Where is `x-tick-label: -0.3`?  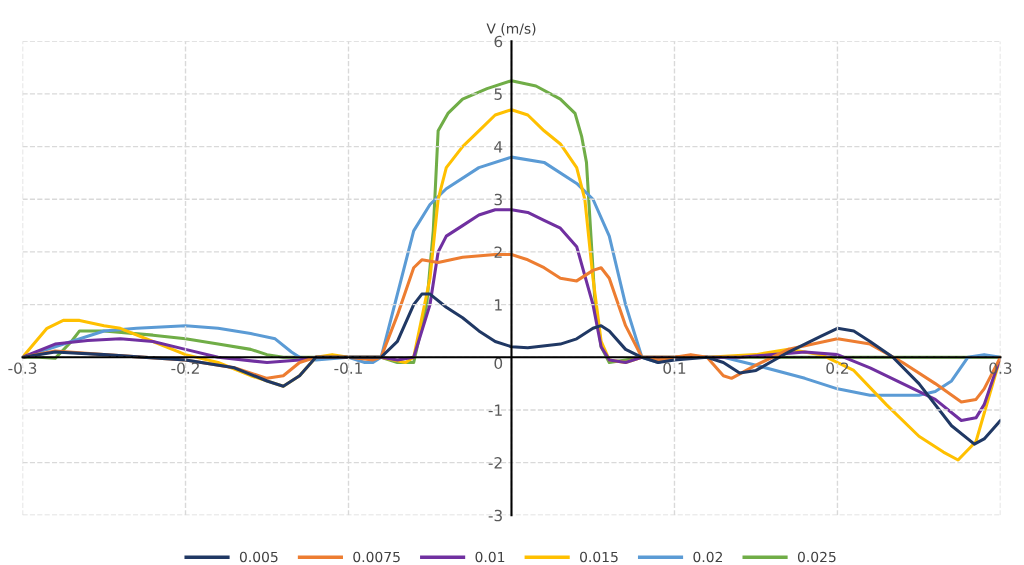
x-tick-label: -0.3 is located at coordinates (22, 368).